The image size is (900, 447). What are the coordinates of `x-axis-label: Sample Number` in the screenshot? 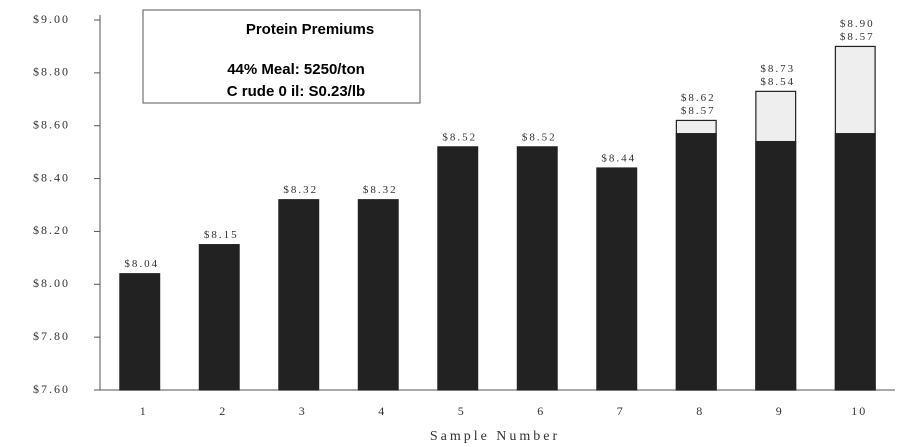 It's located at (495, 436).